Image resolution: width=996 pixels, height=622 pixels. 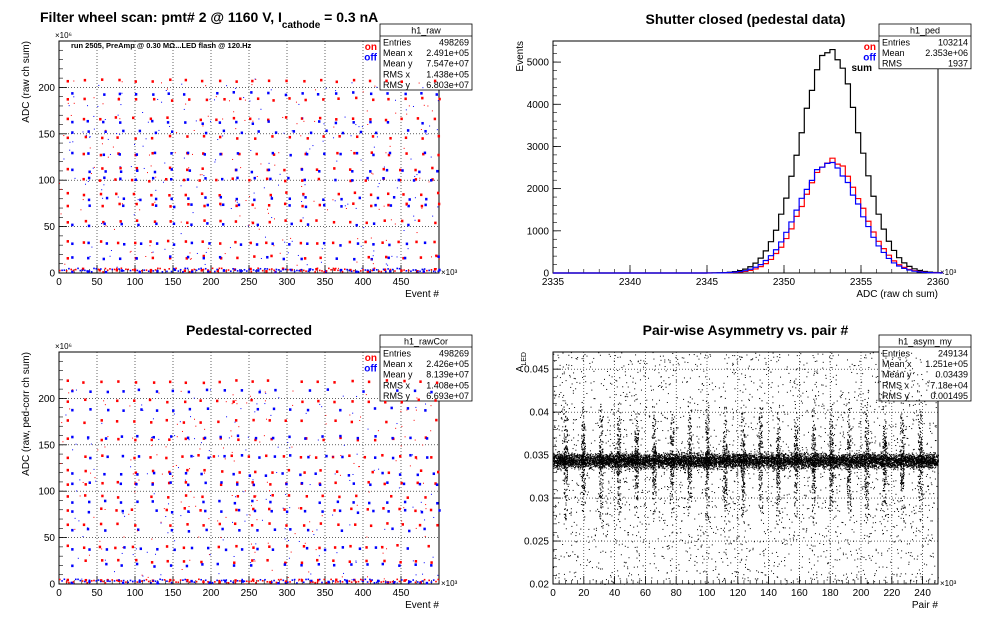 What do you see at coordinates (449, 583) in the screenshot?
I see `x-exponent-label: ×10³` at bounding box center [449, 583].